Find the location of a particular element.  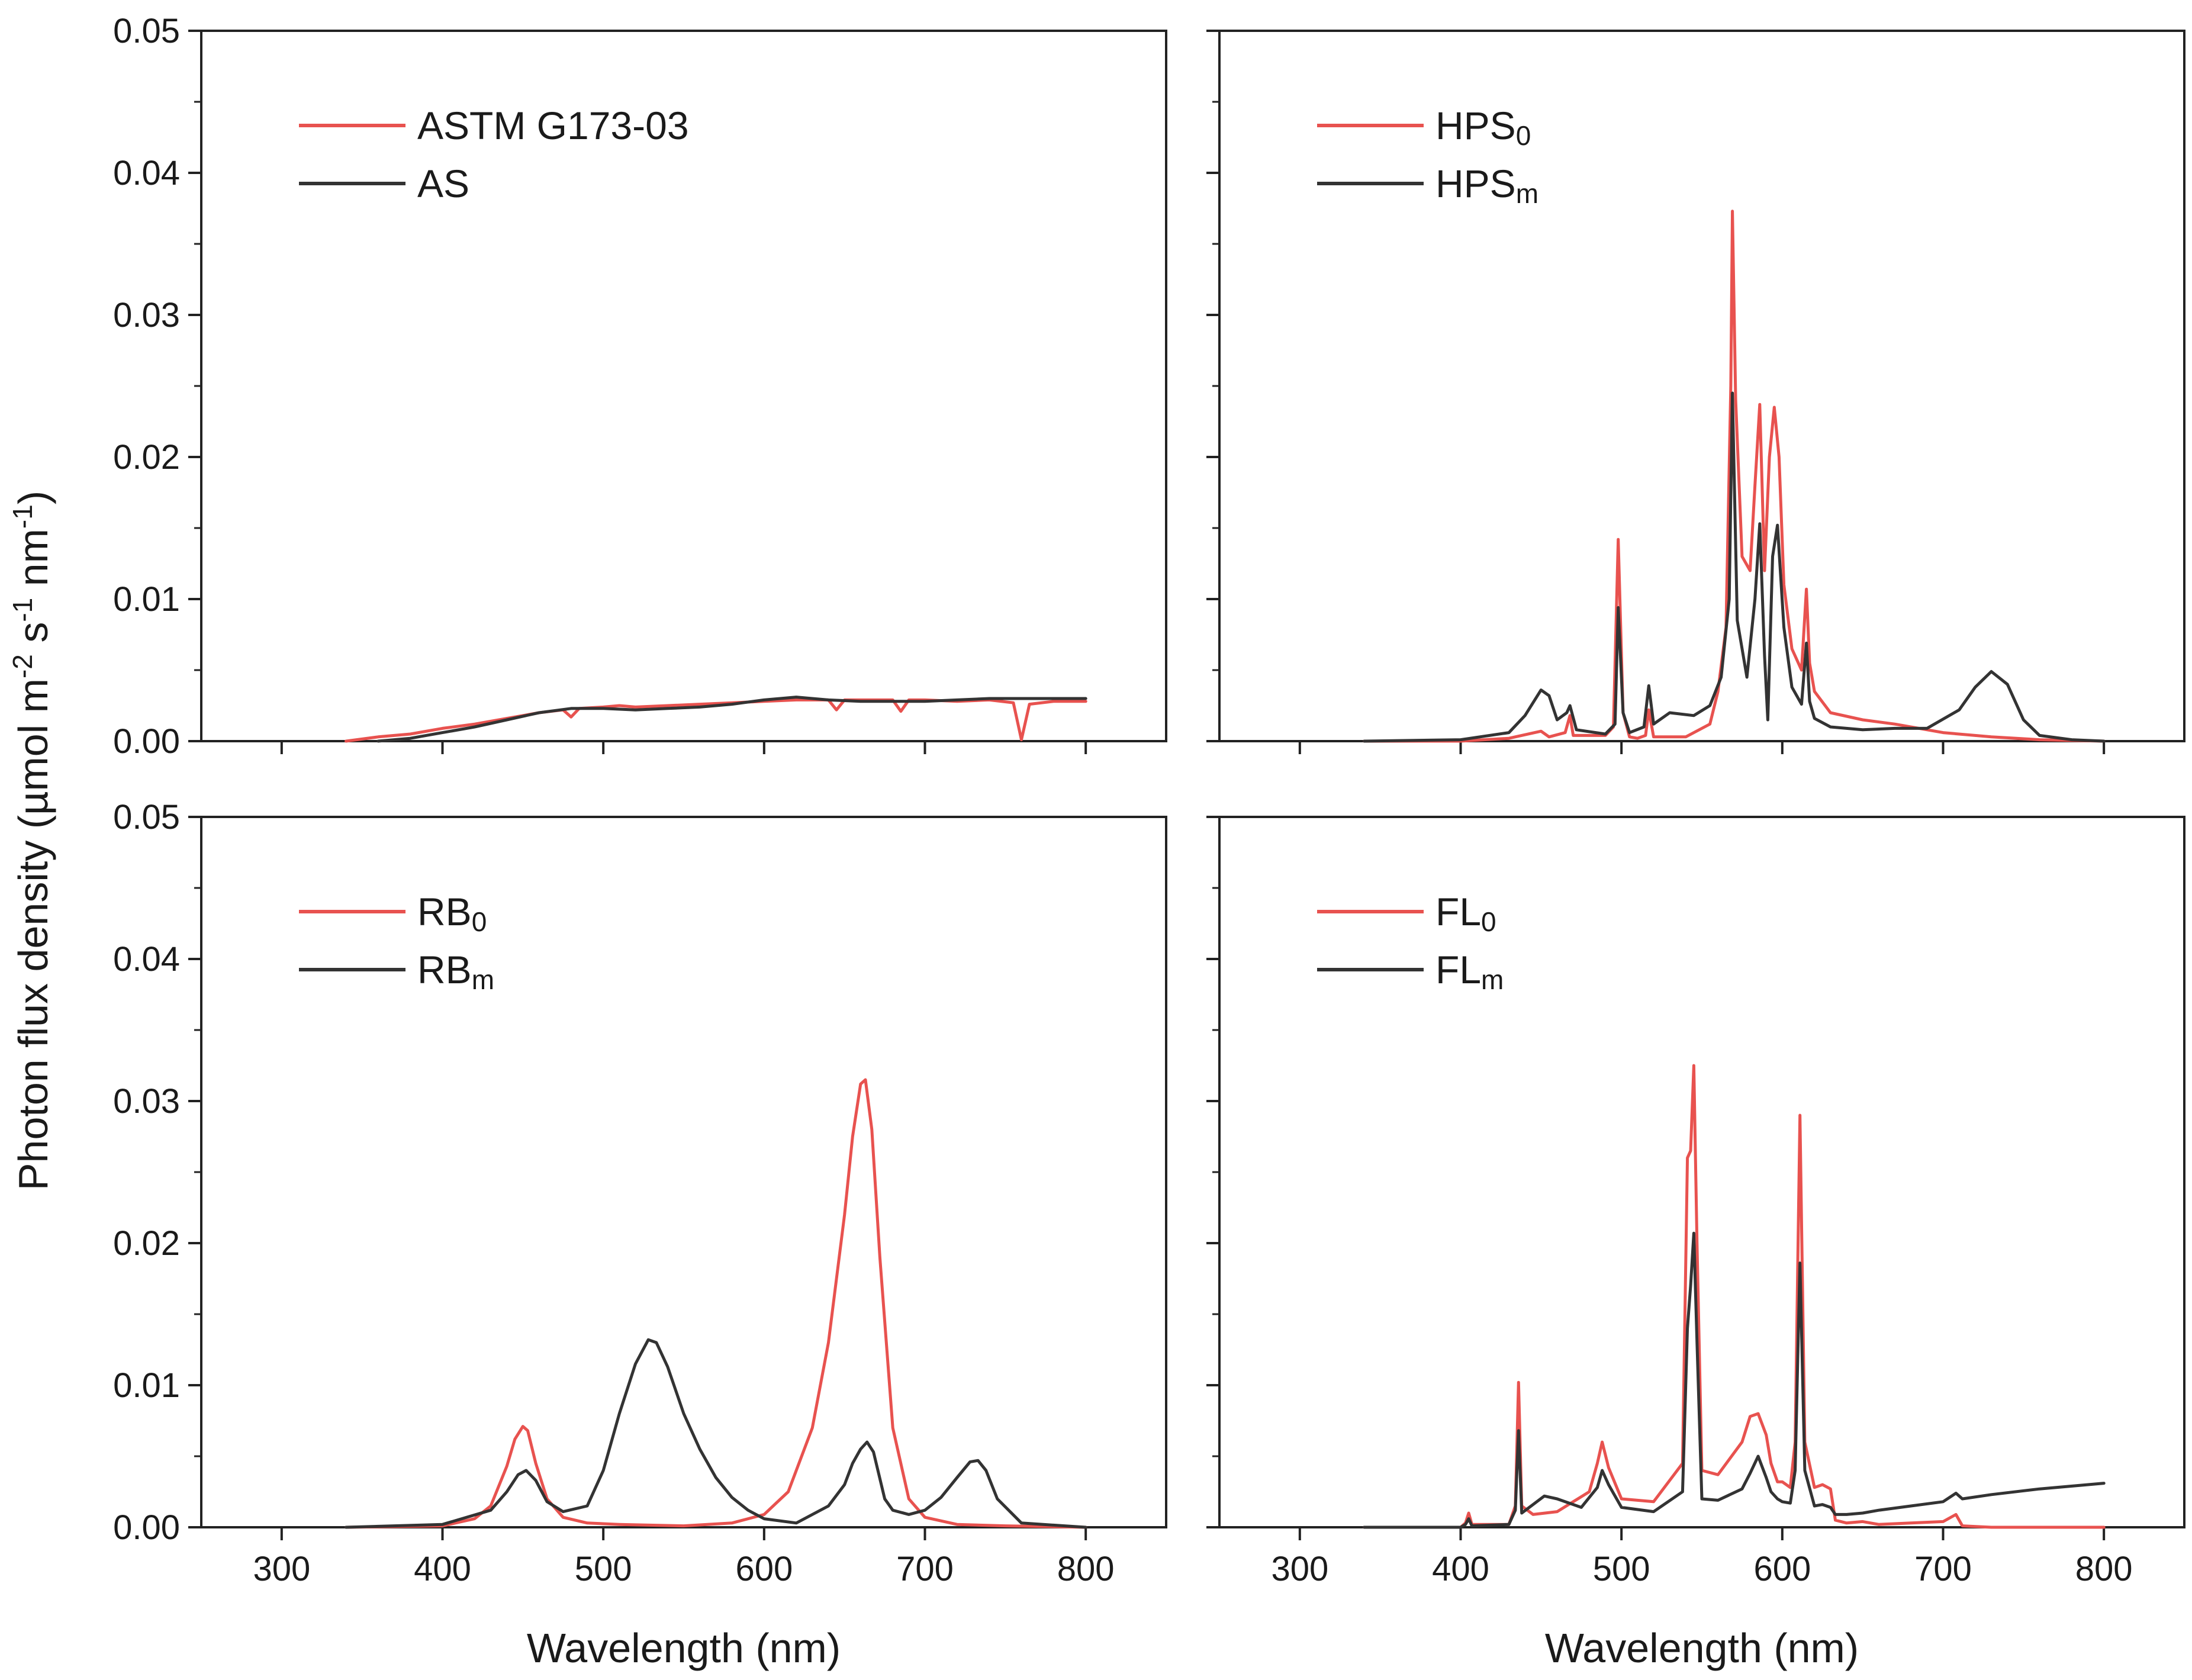

y-axis-title-part: ) is located at coordinates (33, 498).